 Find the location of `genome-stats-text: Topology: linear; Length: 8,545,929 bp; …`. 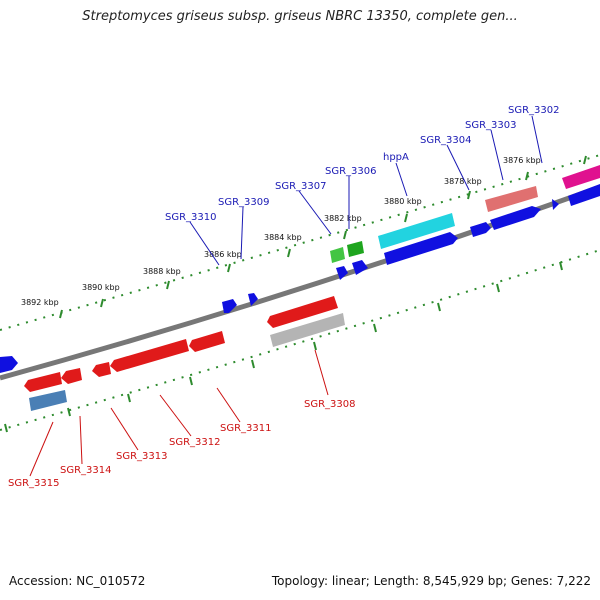

genome-stats-text: Topology: linear; Length: 8,545,929 bp; … is located at coordinates (431, 581).